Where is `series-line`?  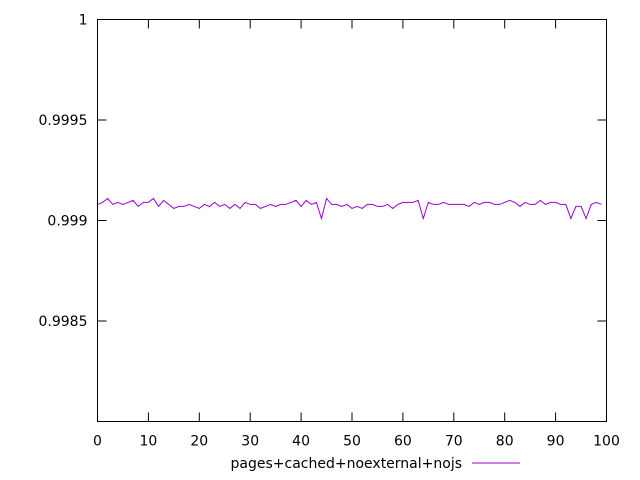
series-line is located at coordinates (349, 209).